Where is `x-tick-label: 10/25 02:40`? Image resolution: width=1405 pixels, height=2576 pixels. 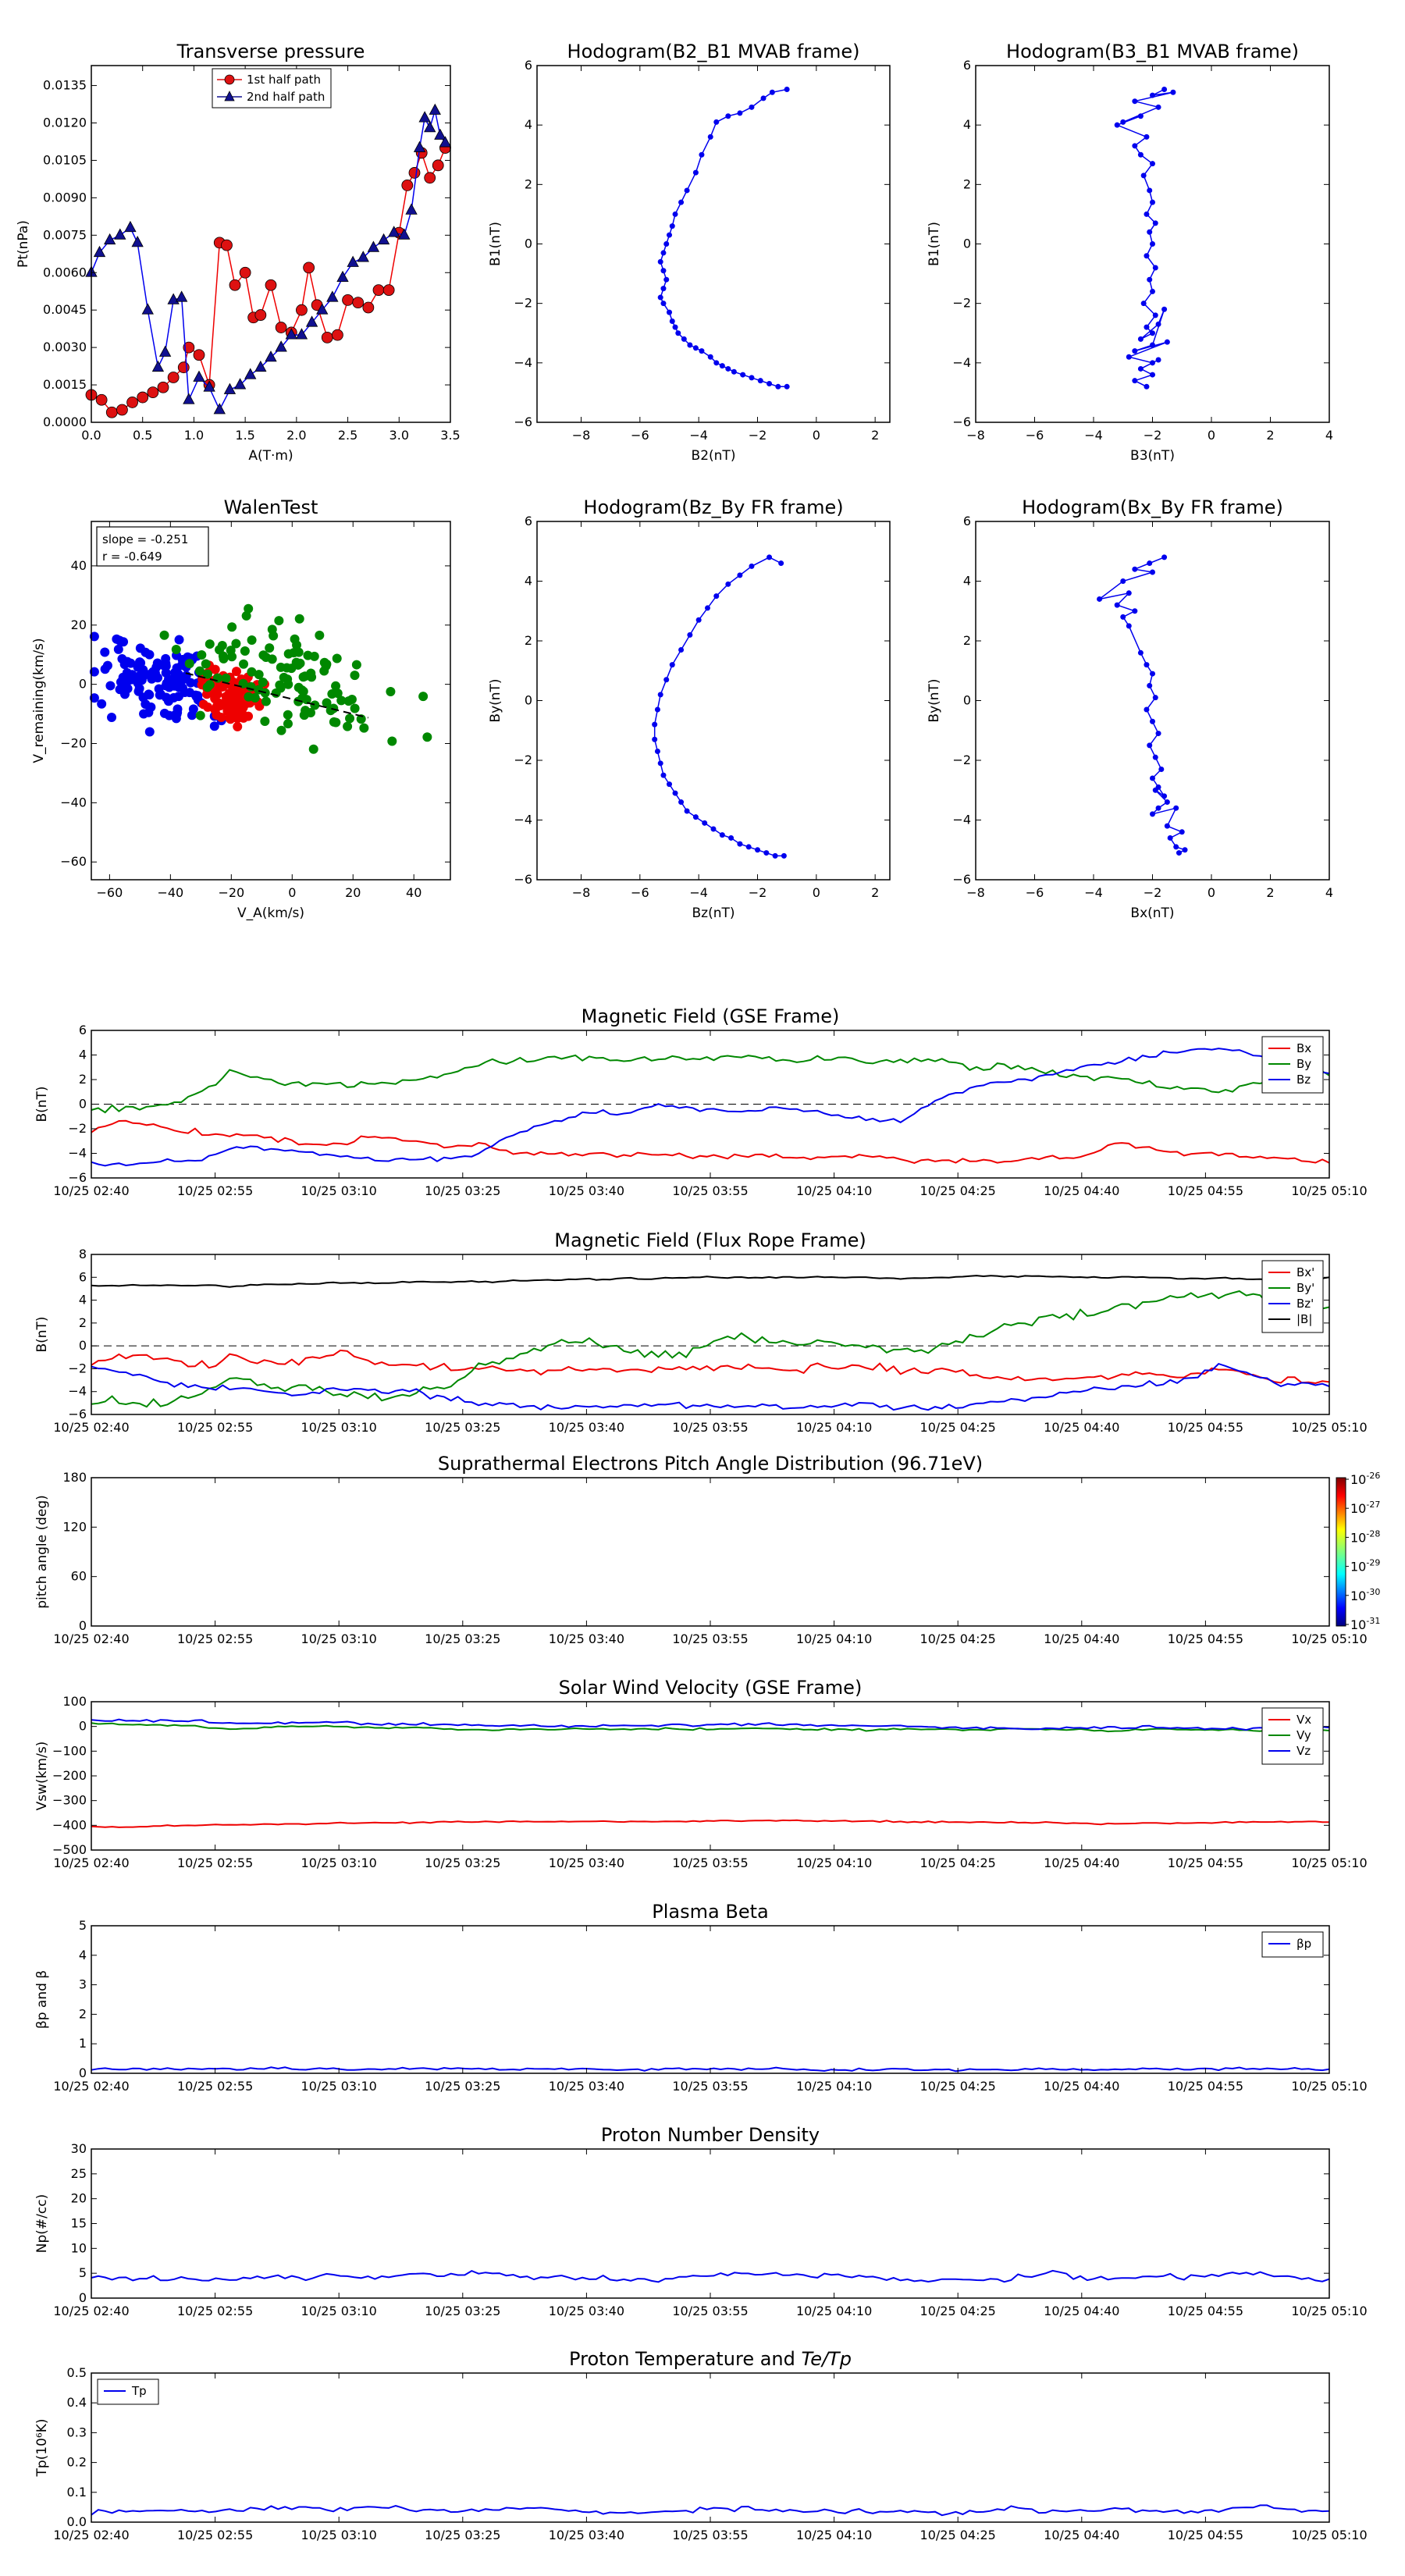
x-tick-label: 10/25 02:40 is located at coordinates (91, 1427).